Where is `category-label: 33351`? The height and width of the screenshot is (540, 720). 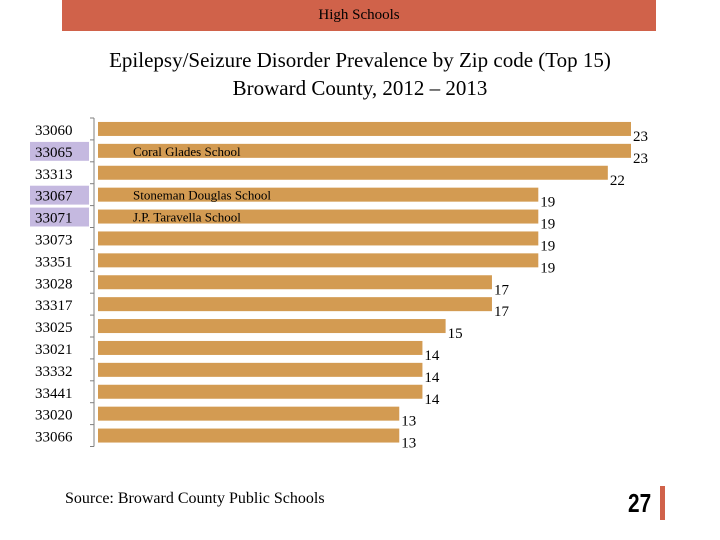 category-label: 33351 is located at coordinates (54, 262).